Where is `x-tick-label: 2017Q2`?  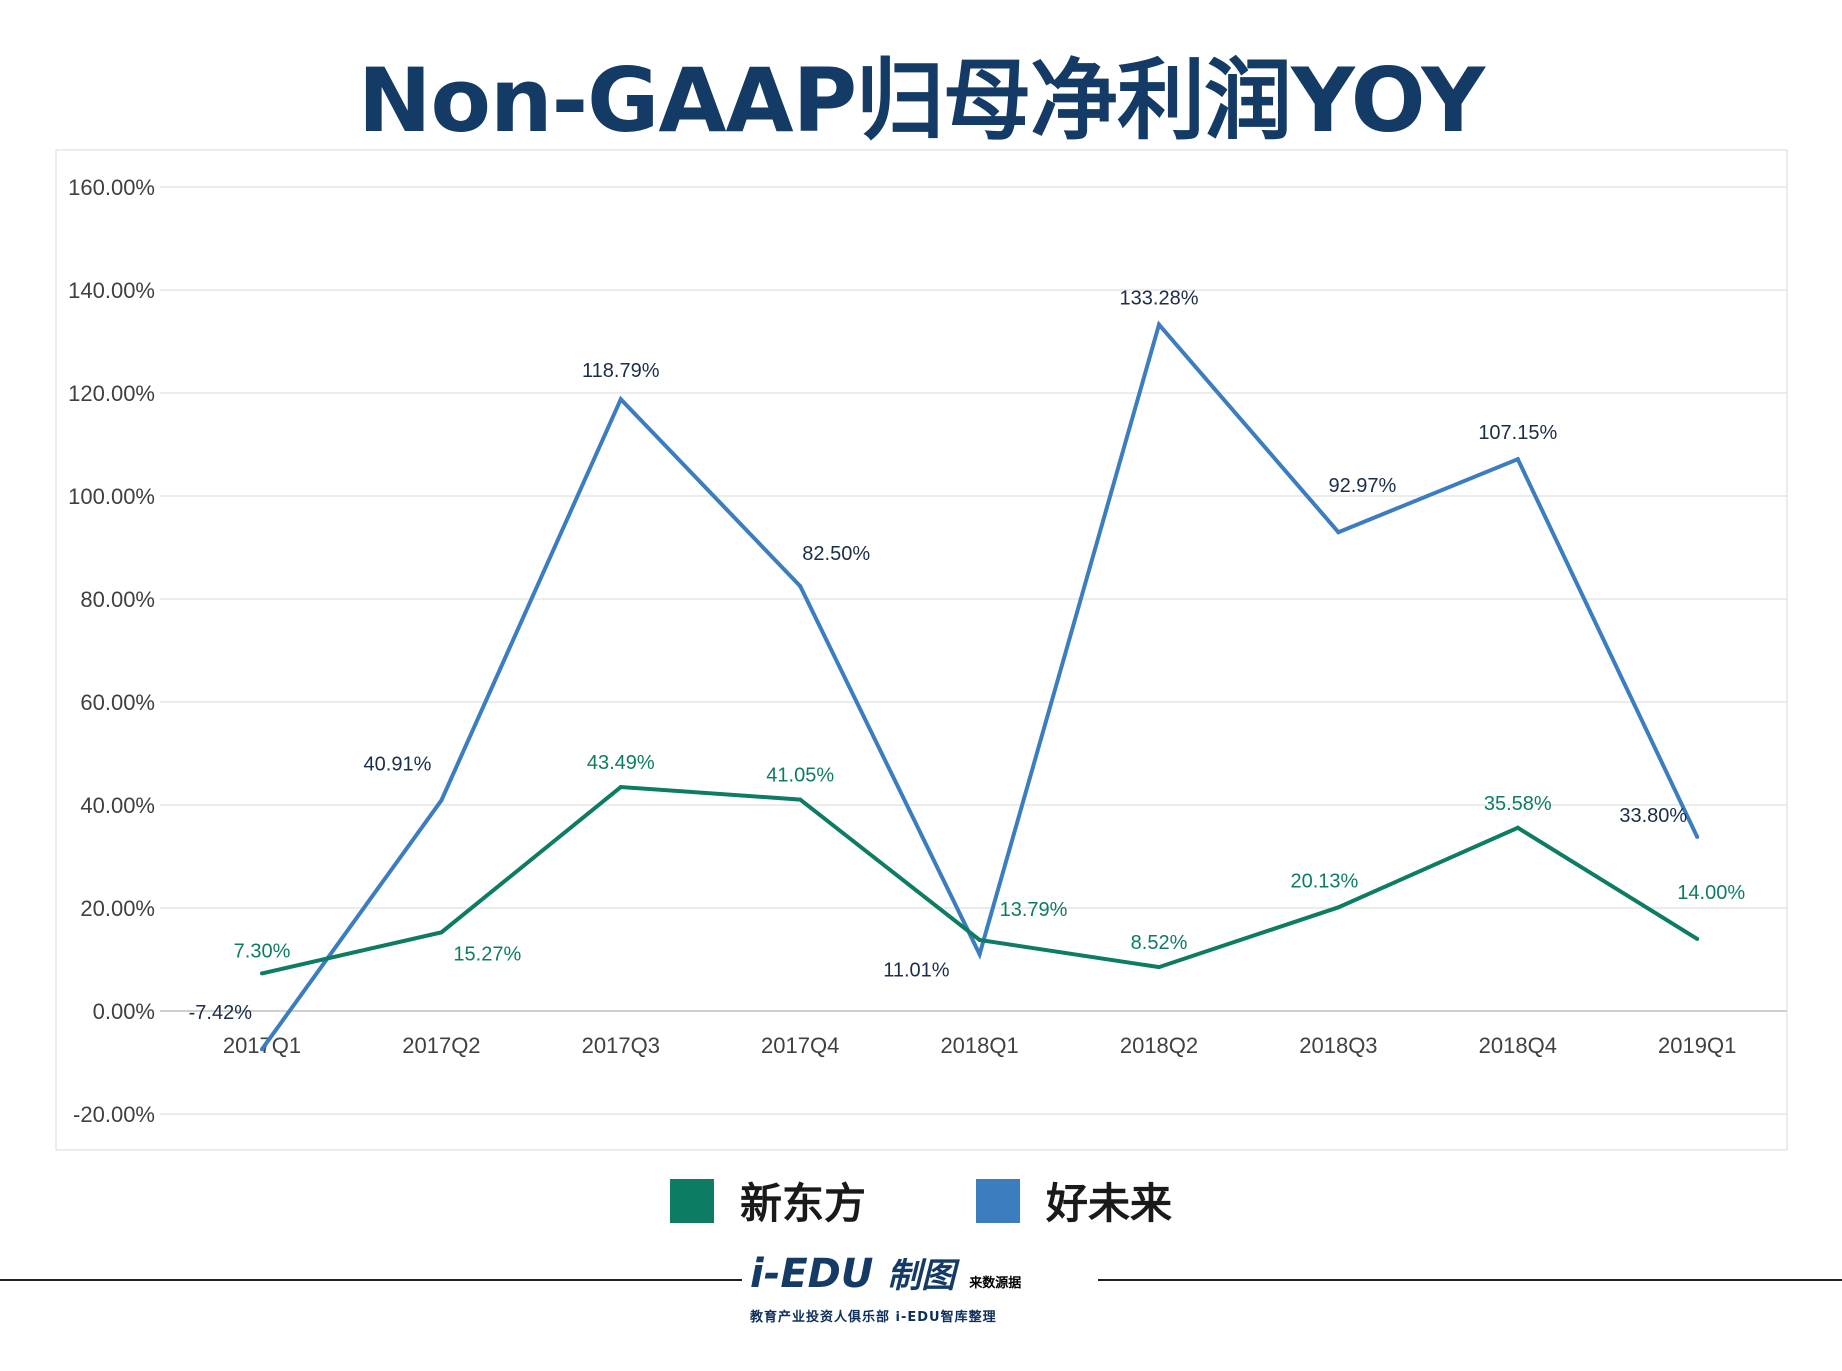 x-tick-label: 2017Q2 is located at coordinates (441, 1045).